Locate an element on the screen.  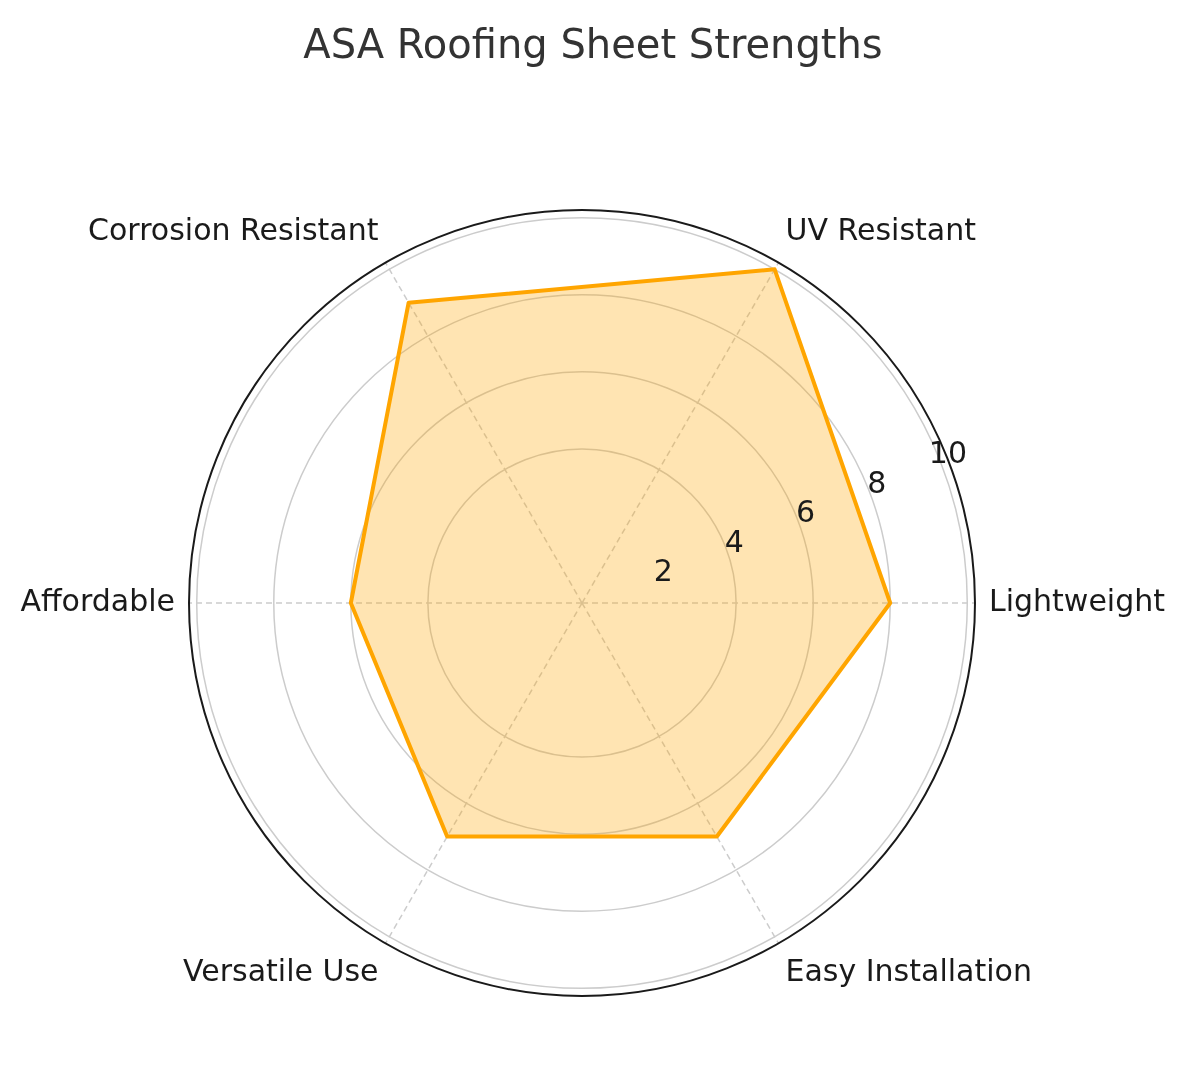
spoke-label: Versatile Use is located at coordinates (281, 971).